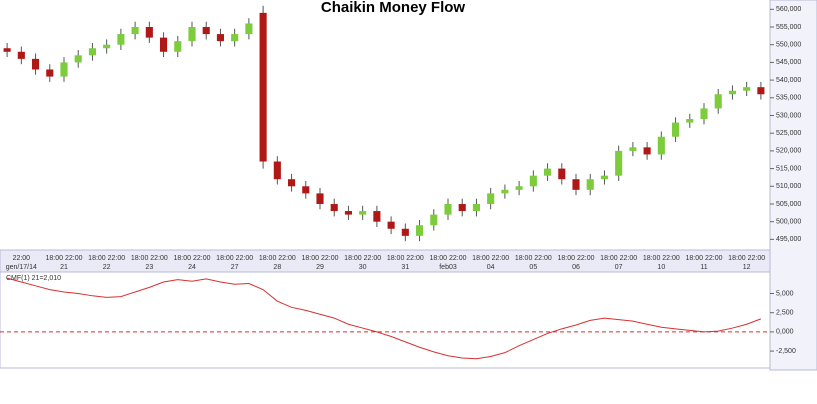  What do you see at coordinates (363, 267) in the screenshot?
I see `x-tick-label: 30` at bounding box center [363, 267].